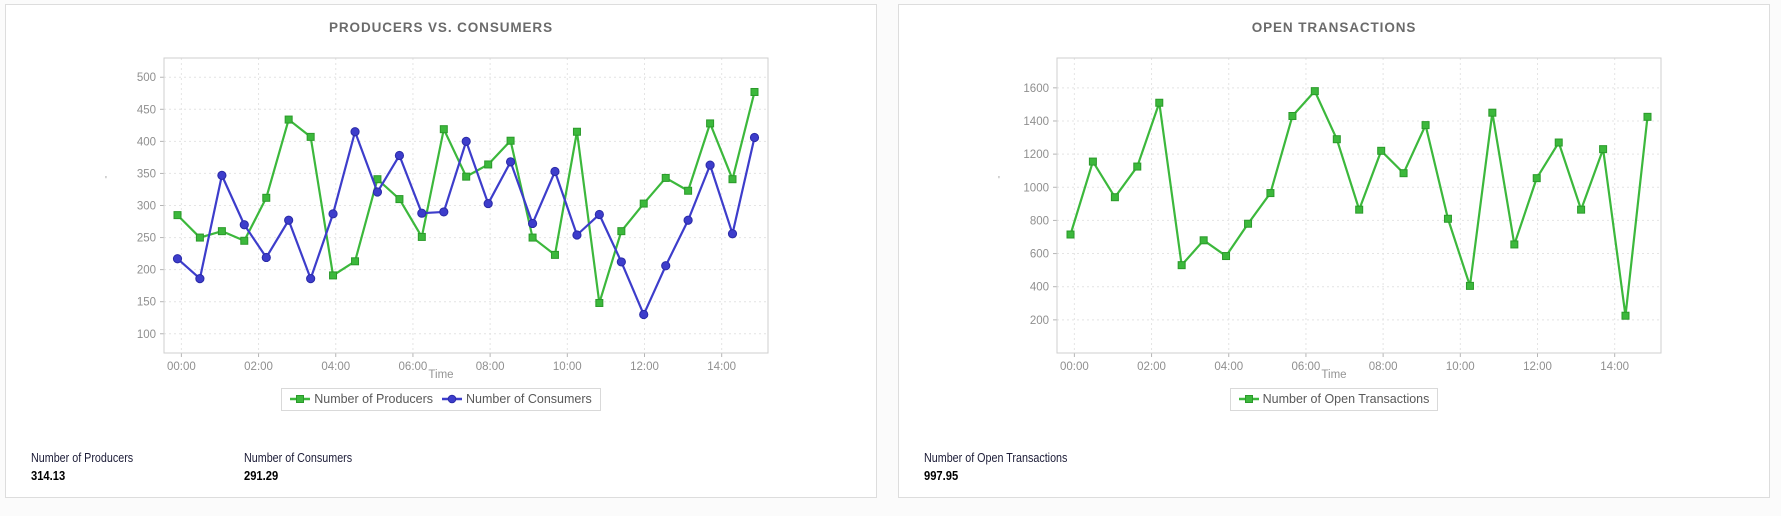  What do you see at coordinates (529, 399) in the screenshot?
I see `legend-label: Number of Consumers` at bounding box center [529, 399].